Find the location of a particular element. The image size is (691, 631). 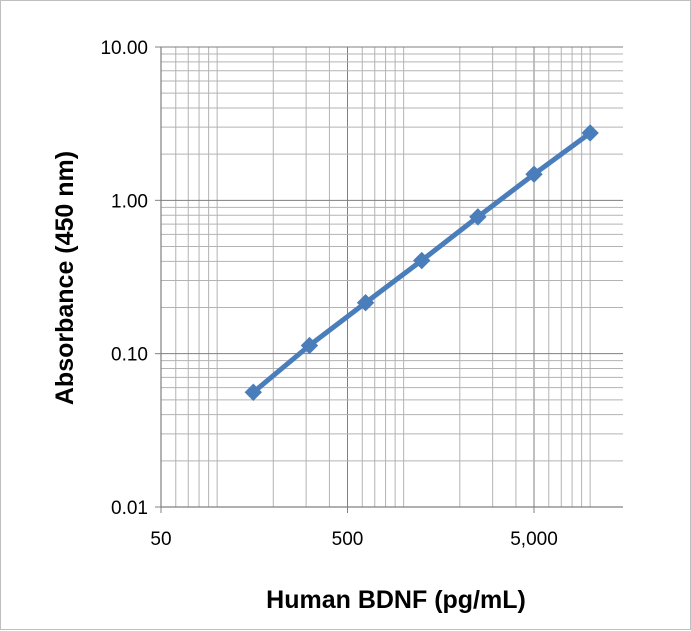

y-tick-label: 10.00 is located at coordinates (124, 48).